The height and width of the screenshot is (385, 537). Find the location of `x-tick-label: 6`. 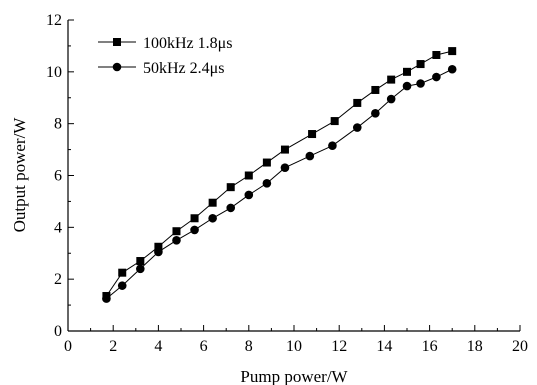

x-tick-label: 6 is located at coordinates (204, 346).